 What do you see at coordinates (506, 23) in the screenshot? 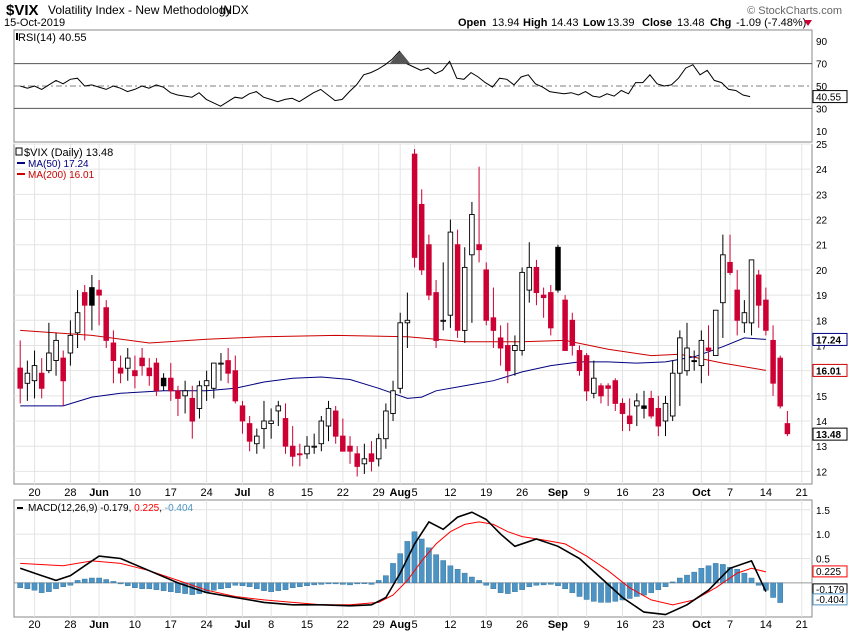
I see `open-value: 13.94` at bounding box center [506, 23].